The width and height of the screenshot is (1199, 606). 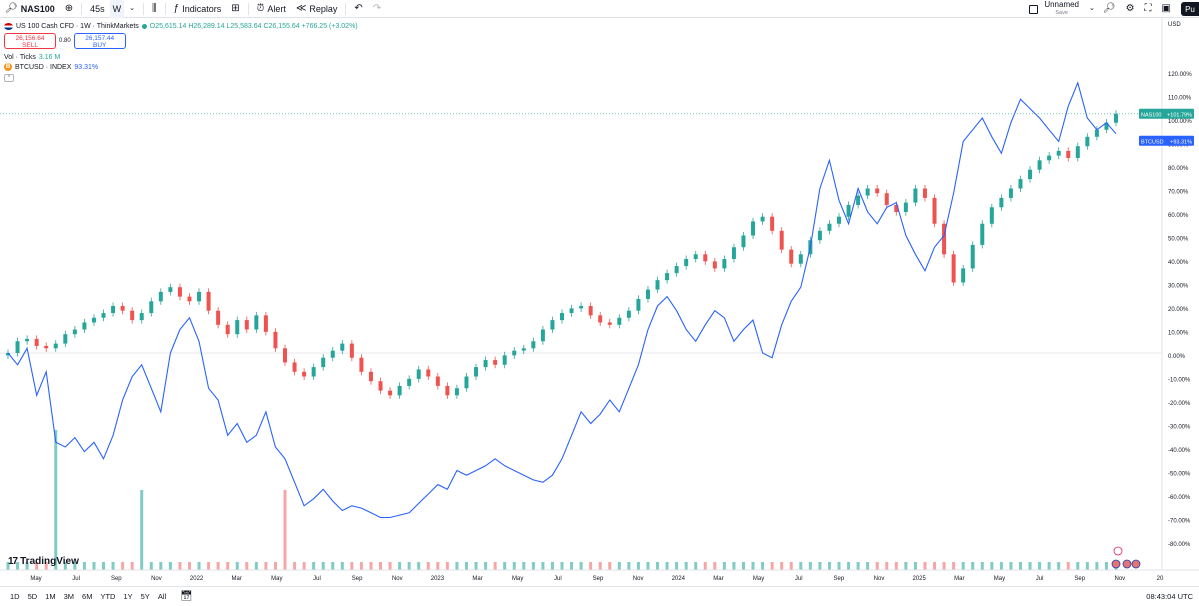 I want to click on y-tick-label: 70.00%, so click(x=1178, y=193).